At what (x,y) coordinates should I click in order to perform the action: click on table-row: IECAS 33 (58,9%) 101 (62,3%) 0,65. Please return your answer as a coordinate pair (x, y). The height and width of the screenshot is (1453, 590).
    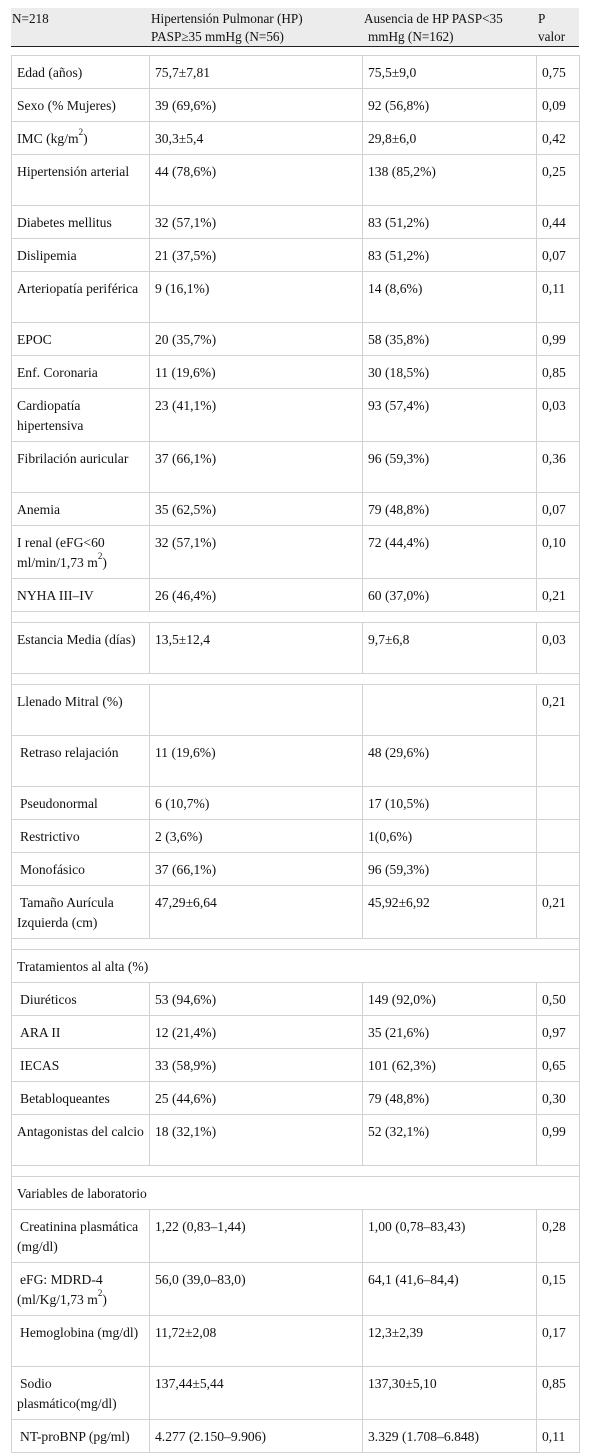
    Looking at the image, I should click on (295, 1065).